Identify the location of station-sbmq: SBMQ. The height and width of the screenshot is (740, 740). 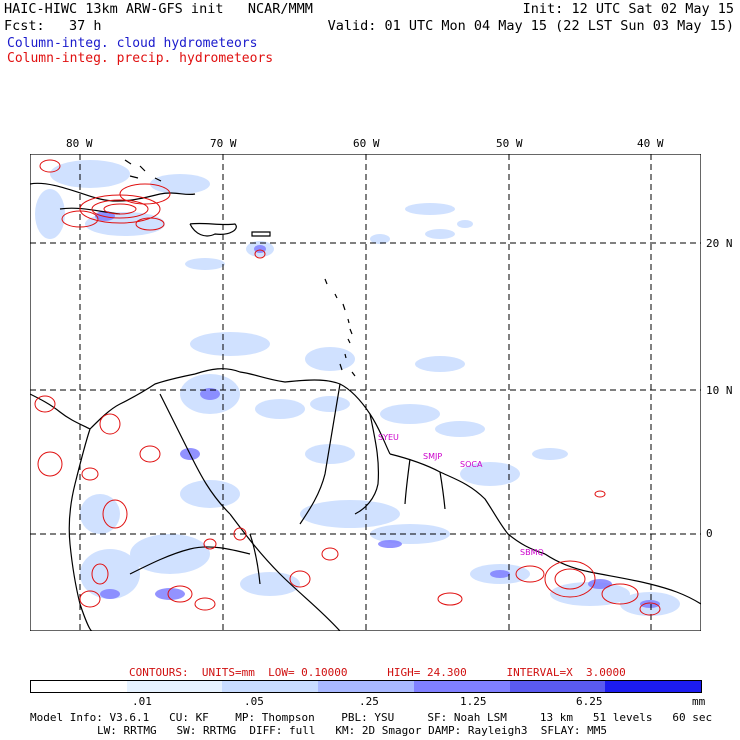
(532, 552).